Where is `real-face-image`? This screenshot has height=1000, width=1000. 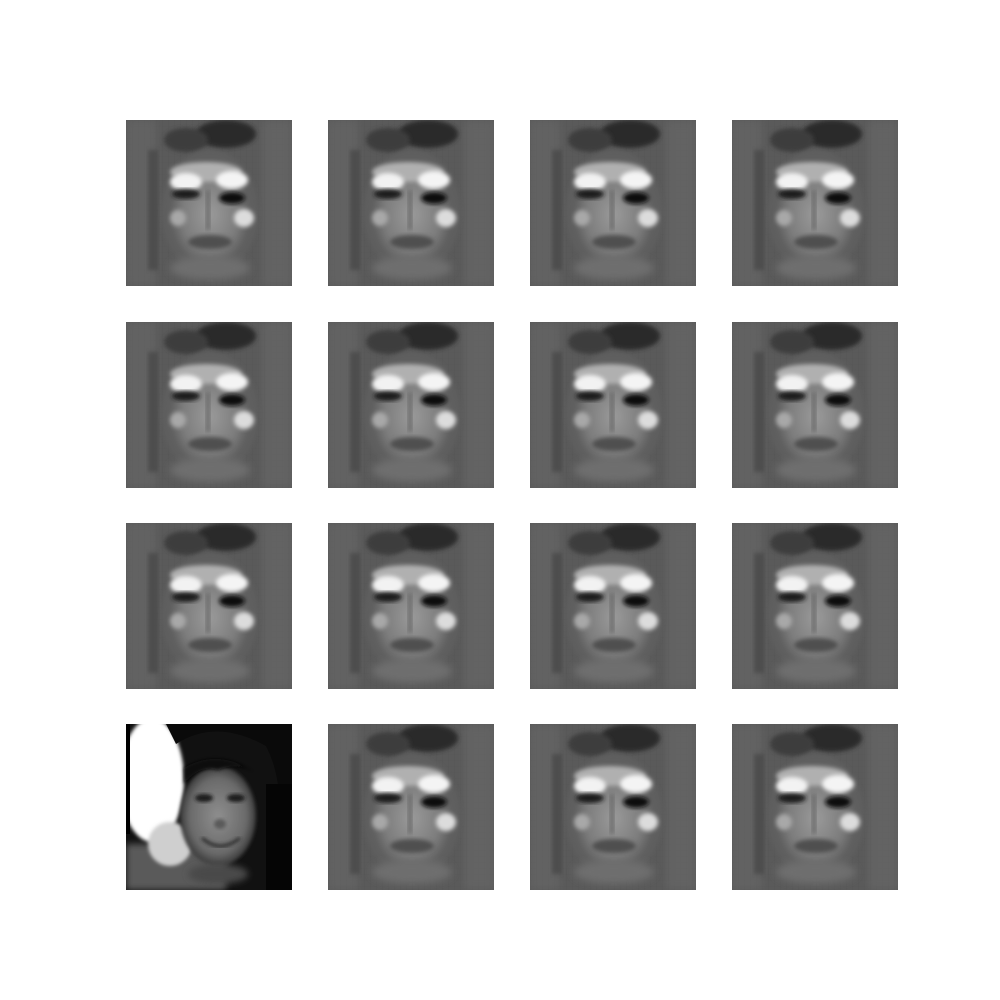
real-face-image is located at coordinates (209, 807).